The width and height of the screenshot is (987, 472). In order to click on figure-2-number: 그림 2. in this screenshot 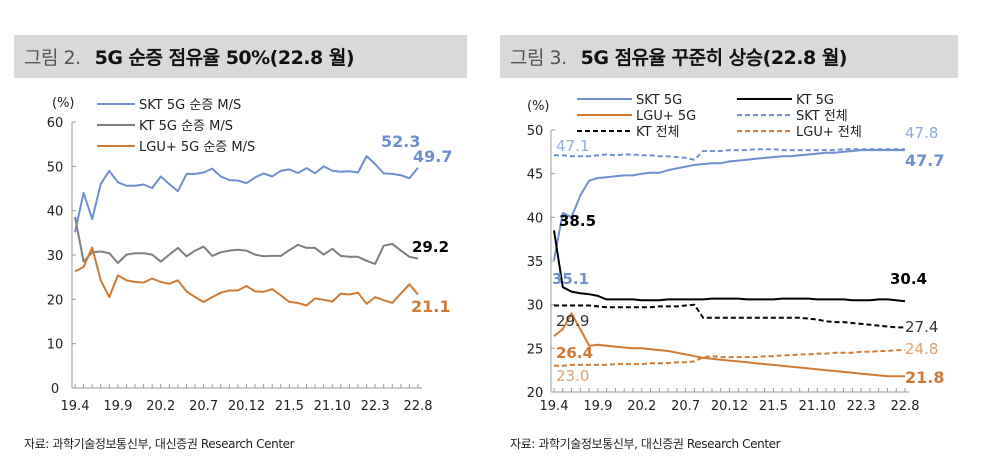, I will do `click(52, 58)`.